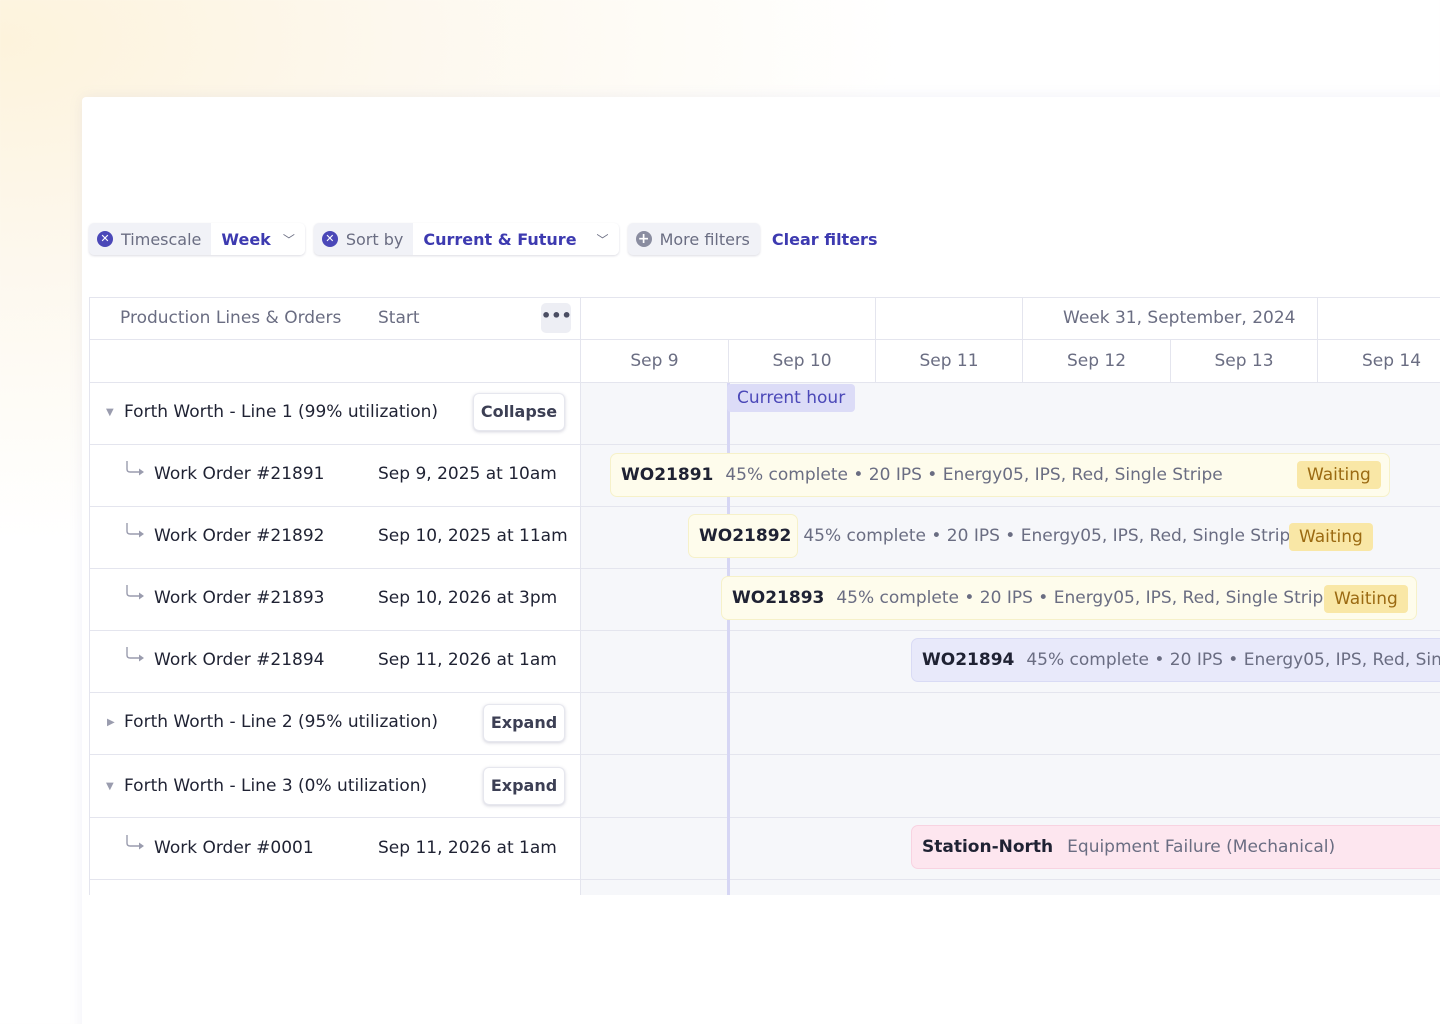 The image size is (1440, 1024). I want to click on column-header-start: Start, so click(399, 318).